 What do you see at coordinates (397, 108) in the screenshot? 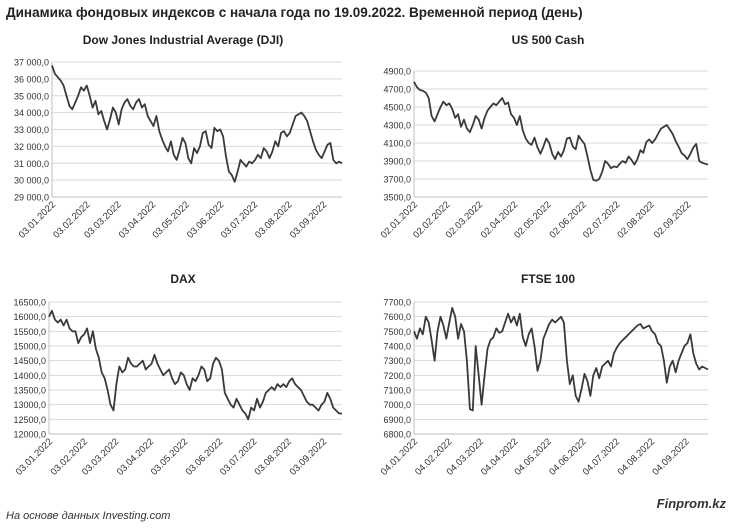
I see `y-tick-label: 4500,0` at bounding box center [397, 108].